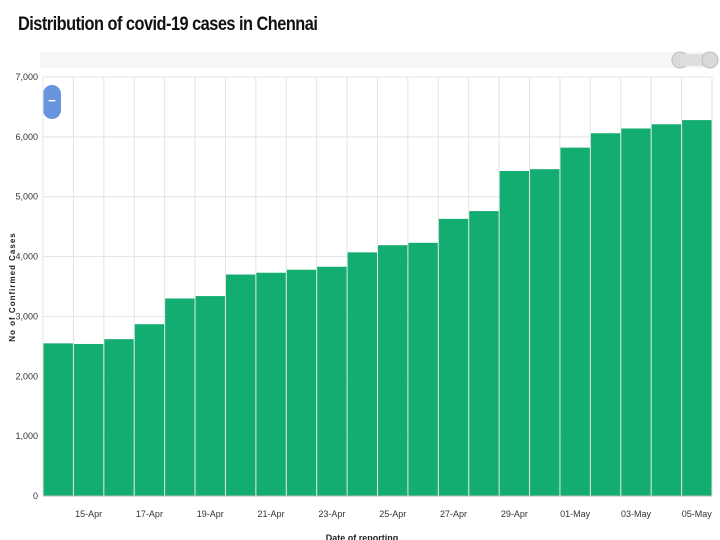 The width and height of the screenshot is (720, 540). What do you see at coordinates (392, 514) in the screenshot?
I see `x-tick-label: 25-Apr` at bounding box center [392, 514].